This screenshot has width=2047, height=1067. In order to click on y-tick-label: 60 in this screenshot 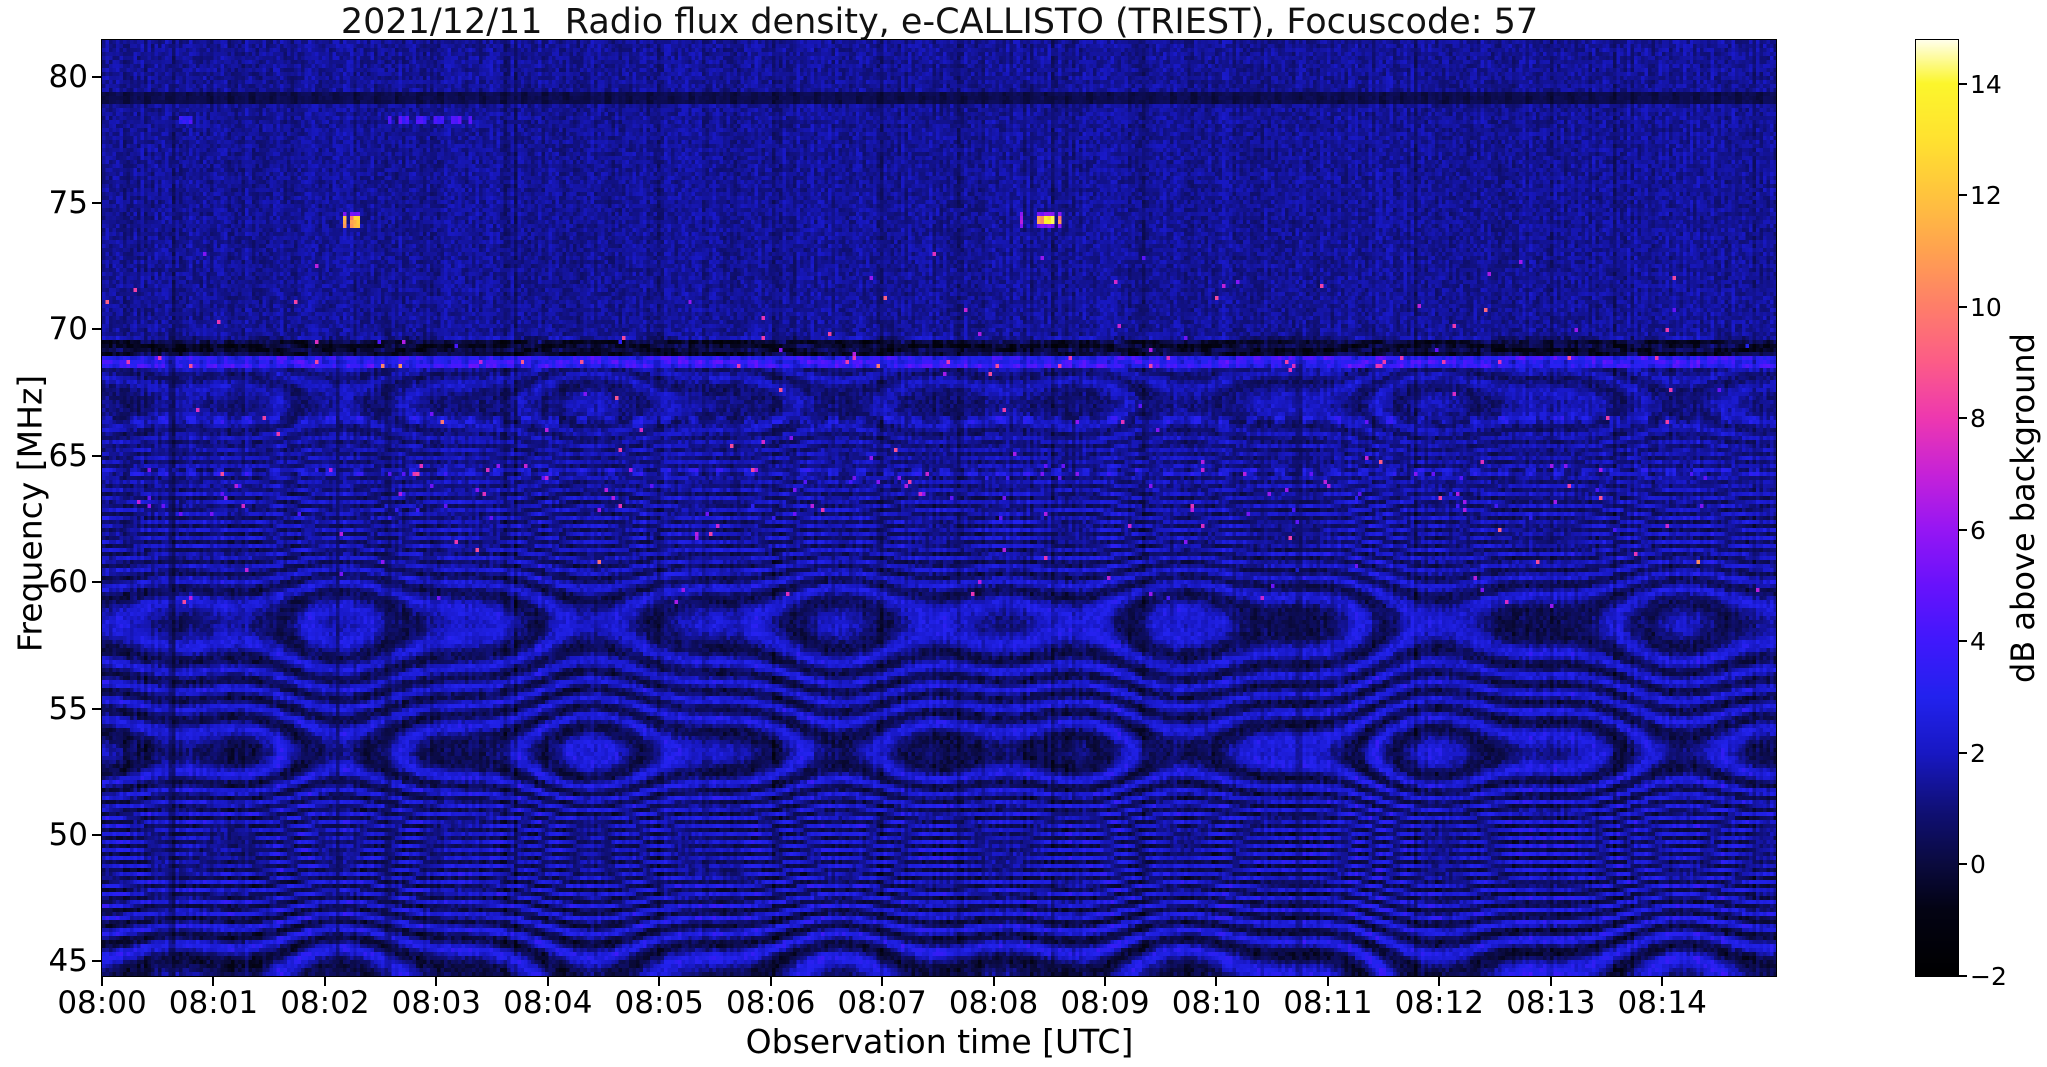, I will do `click(68, 582)`.